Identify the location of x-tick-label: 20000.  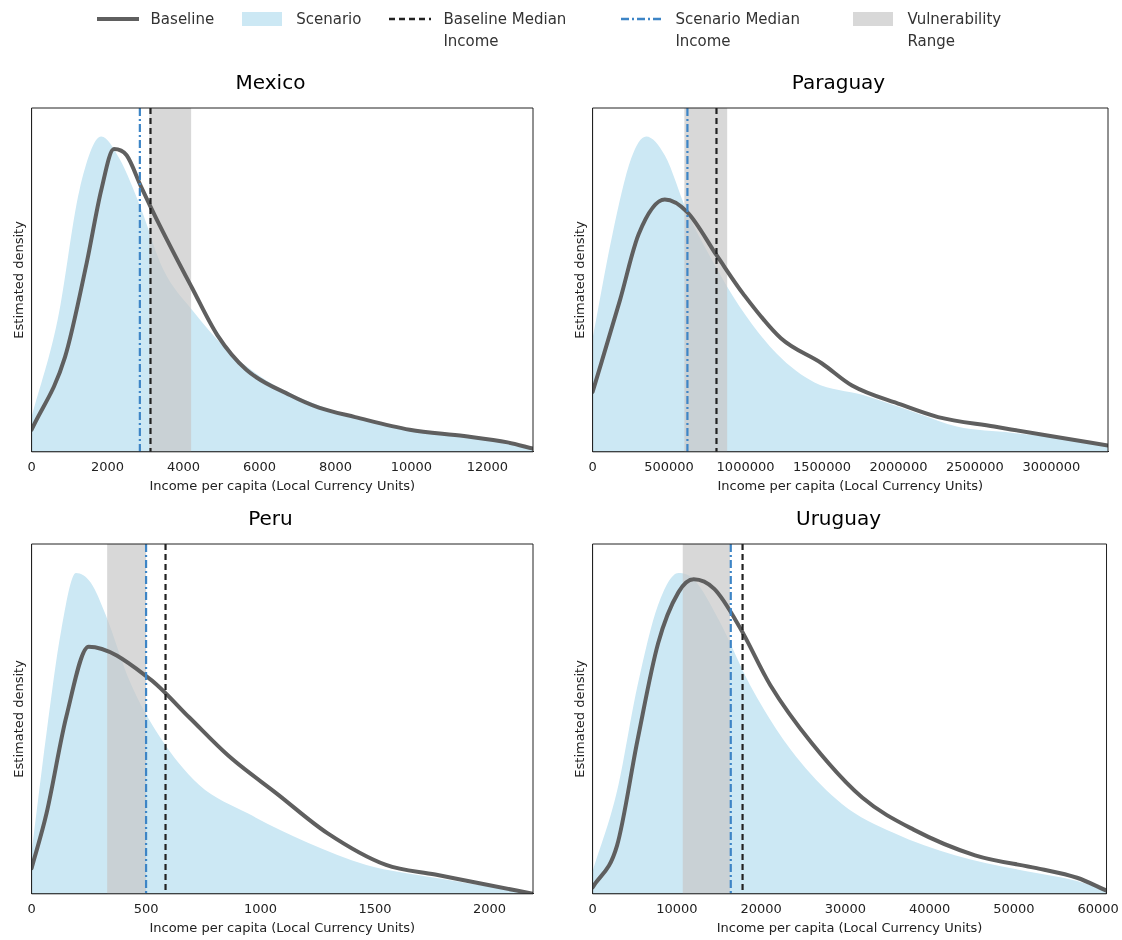
(761, 908).